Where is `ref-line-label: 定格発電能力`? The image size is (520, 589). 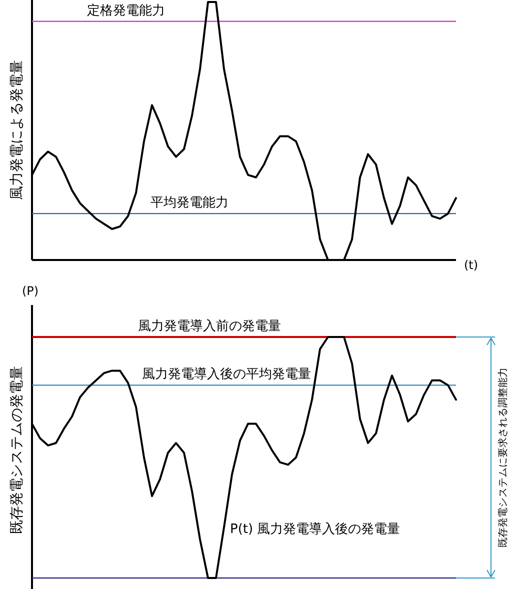
ref-line-label: 定格発電能力 is located at coordinates (126, 10).